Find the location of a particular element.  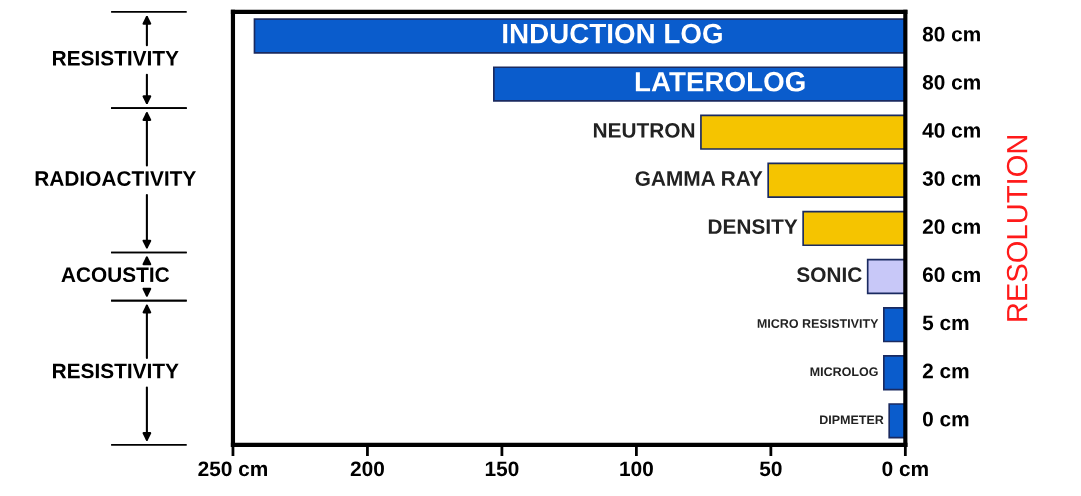

y-tick-label: NEUTRON is located at coordinates (644, 130).